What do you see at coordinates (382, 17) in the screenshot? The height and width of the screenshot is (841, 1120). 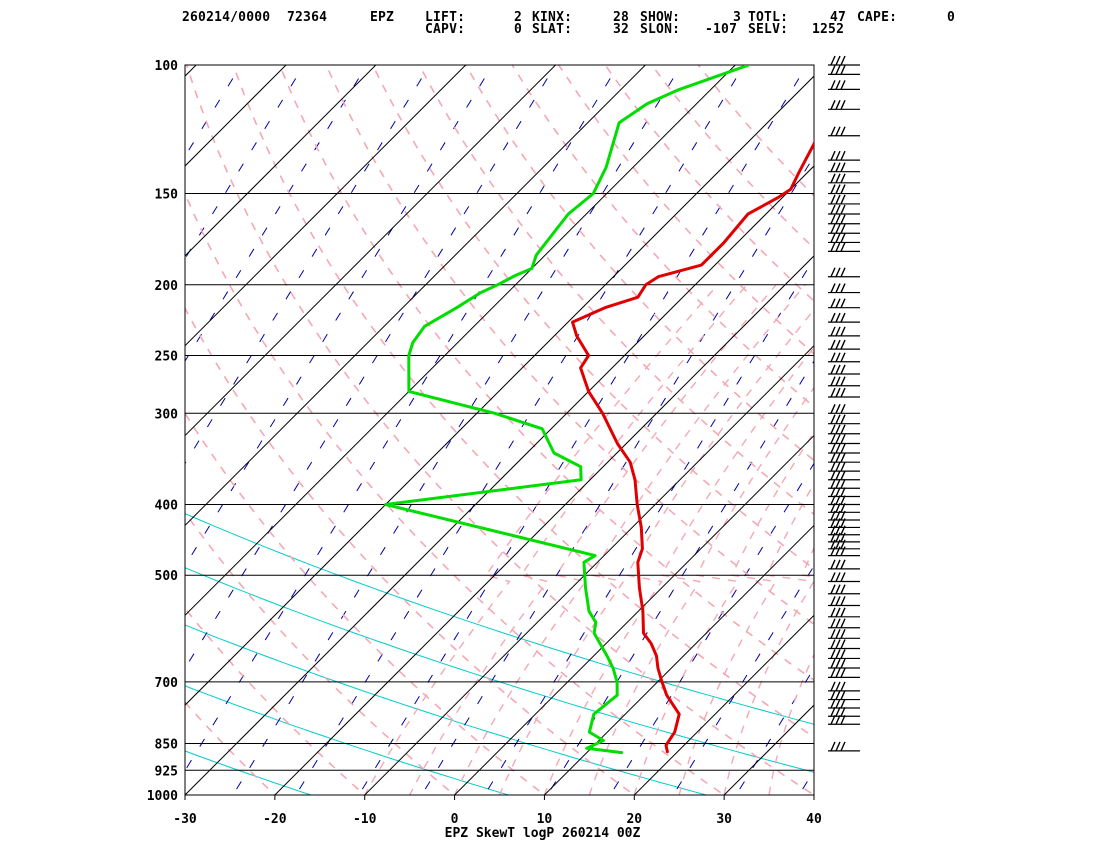 I see `header-station: EPZ` at bounding box center [382, 17].